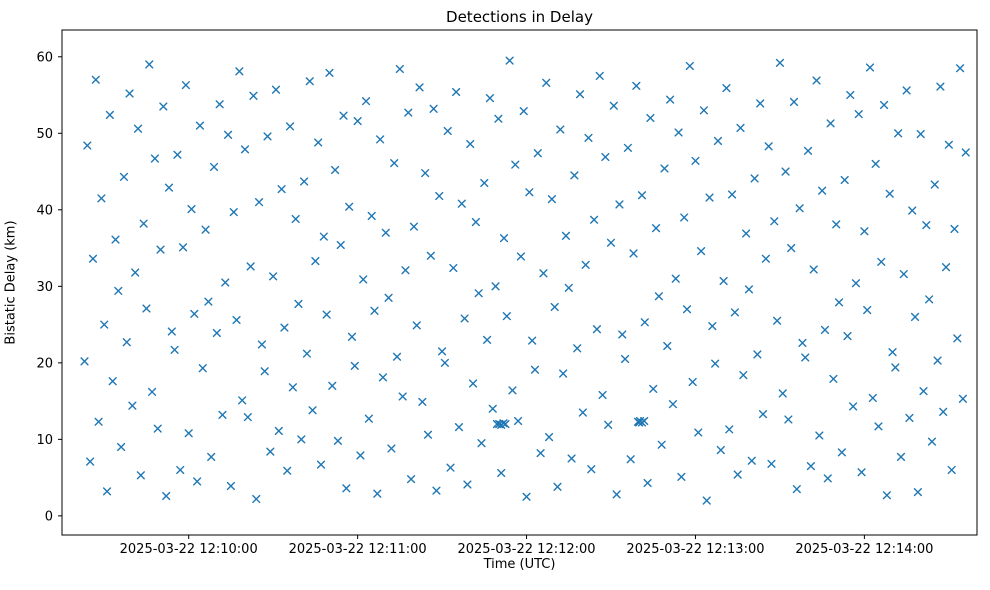 The image size is (990, 590). I want to click on chart-title: Detections in Delay, so click(519, 17).